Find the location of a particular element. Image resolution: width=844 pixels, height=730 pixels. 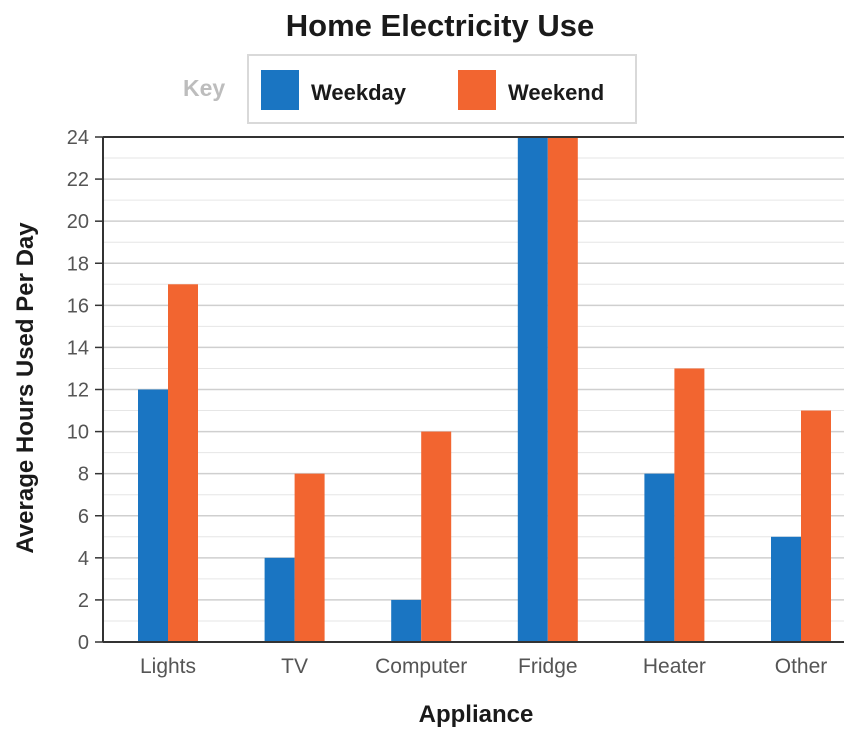

legend: Key Weekday Weekend is located at coordinates (410, 89).